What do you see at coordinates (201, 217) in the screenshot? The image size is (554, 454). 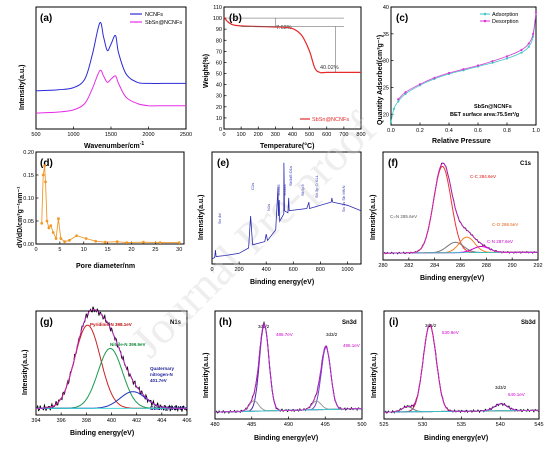 I see `panel-e-ylabel: Intensity(a.u.)` at bounding box center [201, 217].